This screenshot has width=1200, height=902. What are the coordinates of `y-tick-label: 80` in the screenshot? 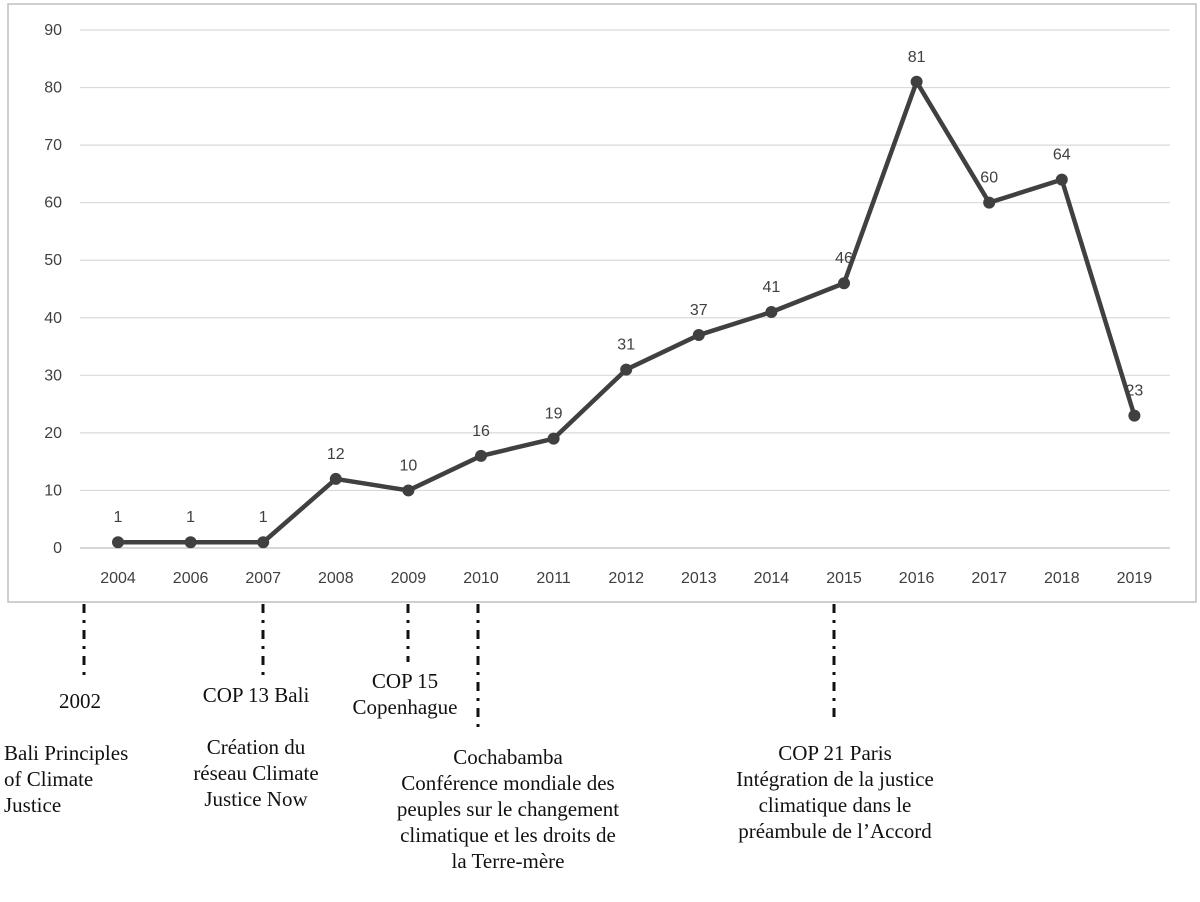 It's located at (53, 88).